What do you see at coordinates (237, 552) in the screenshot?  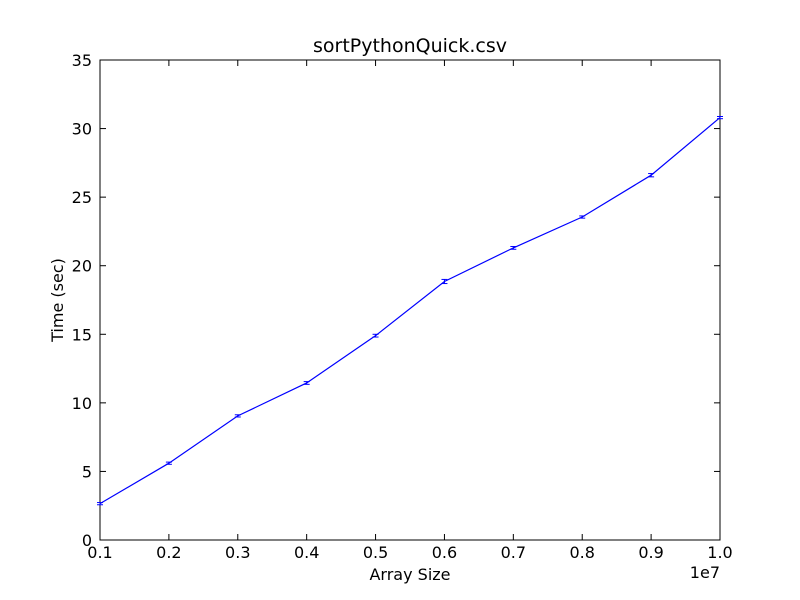 I see `x-tick-label: 0.3` at bounding box center [237, 552].